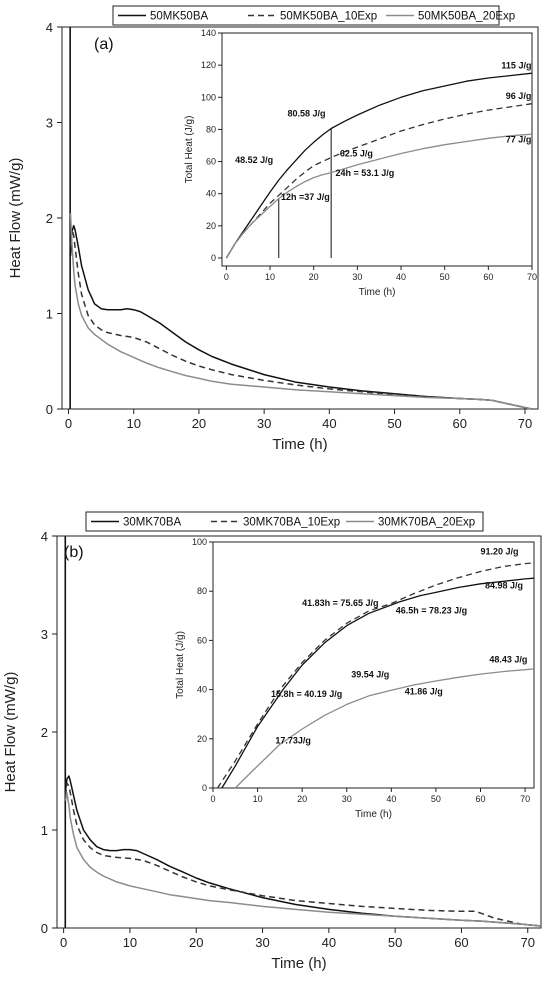  I want to click on inset-annotation: 84.98 J/g, so click(504, 586).